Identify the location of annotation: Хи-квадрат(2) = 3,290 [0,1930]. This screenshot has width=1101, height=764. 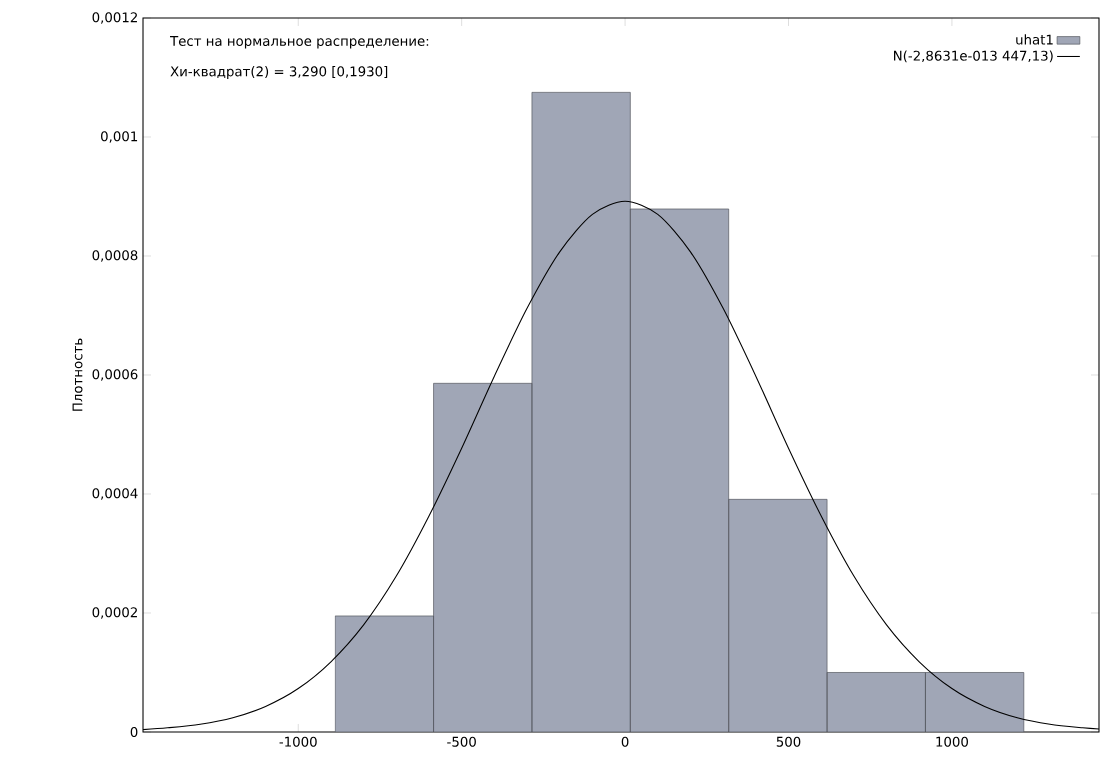
(279, 73).